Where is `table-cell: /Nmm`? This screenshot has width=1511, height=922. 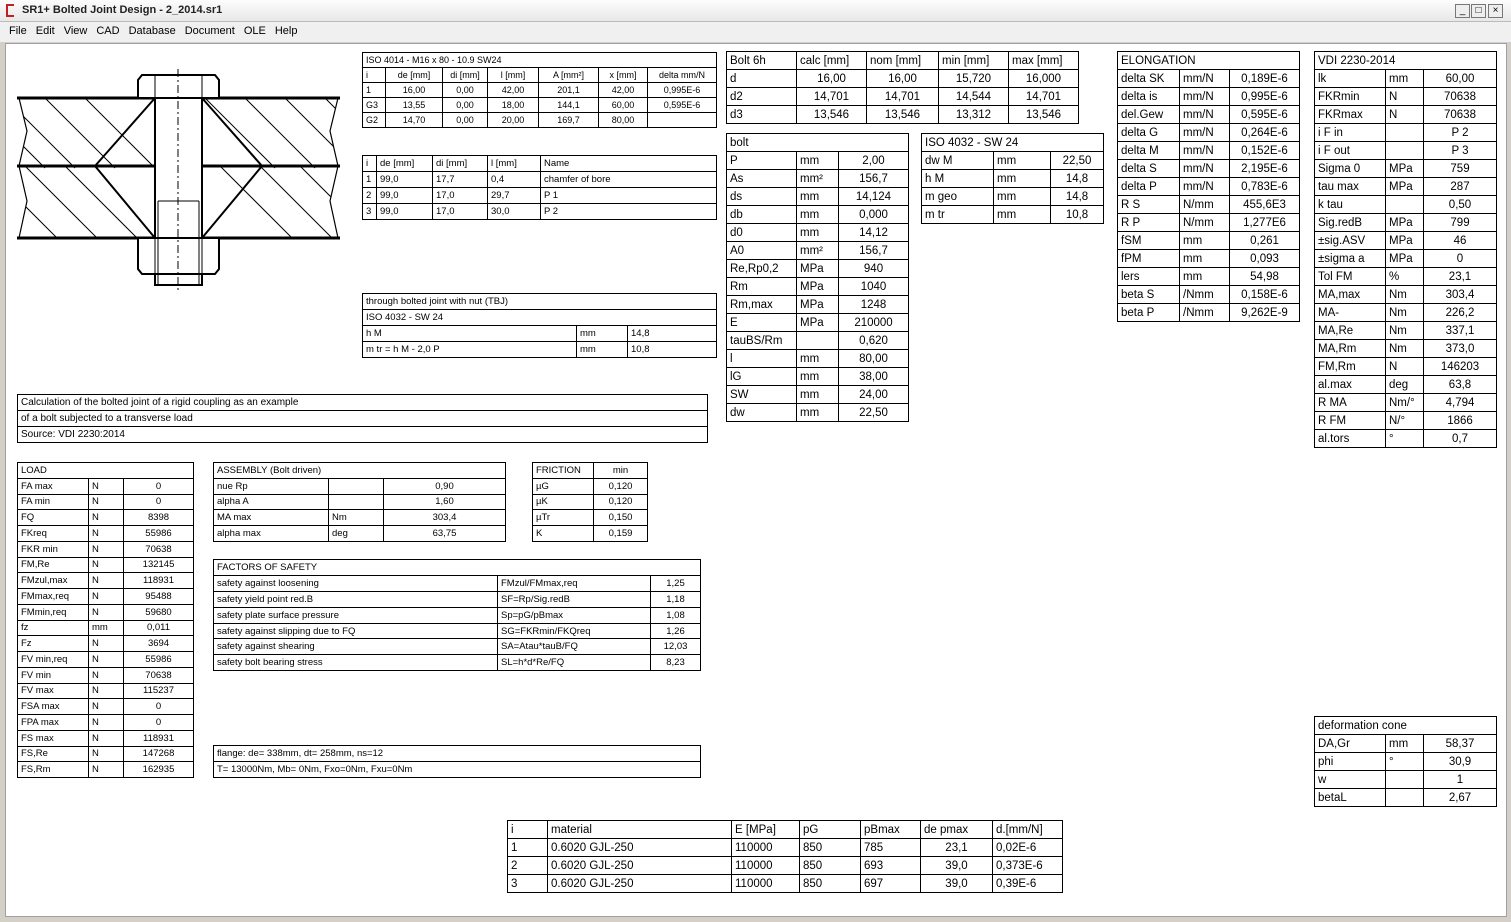 table-cell: /Nmm is located at coordinates (1204, 312).